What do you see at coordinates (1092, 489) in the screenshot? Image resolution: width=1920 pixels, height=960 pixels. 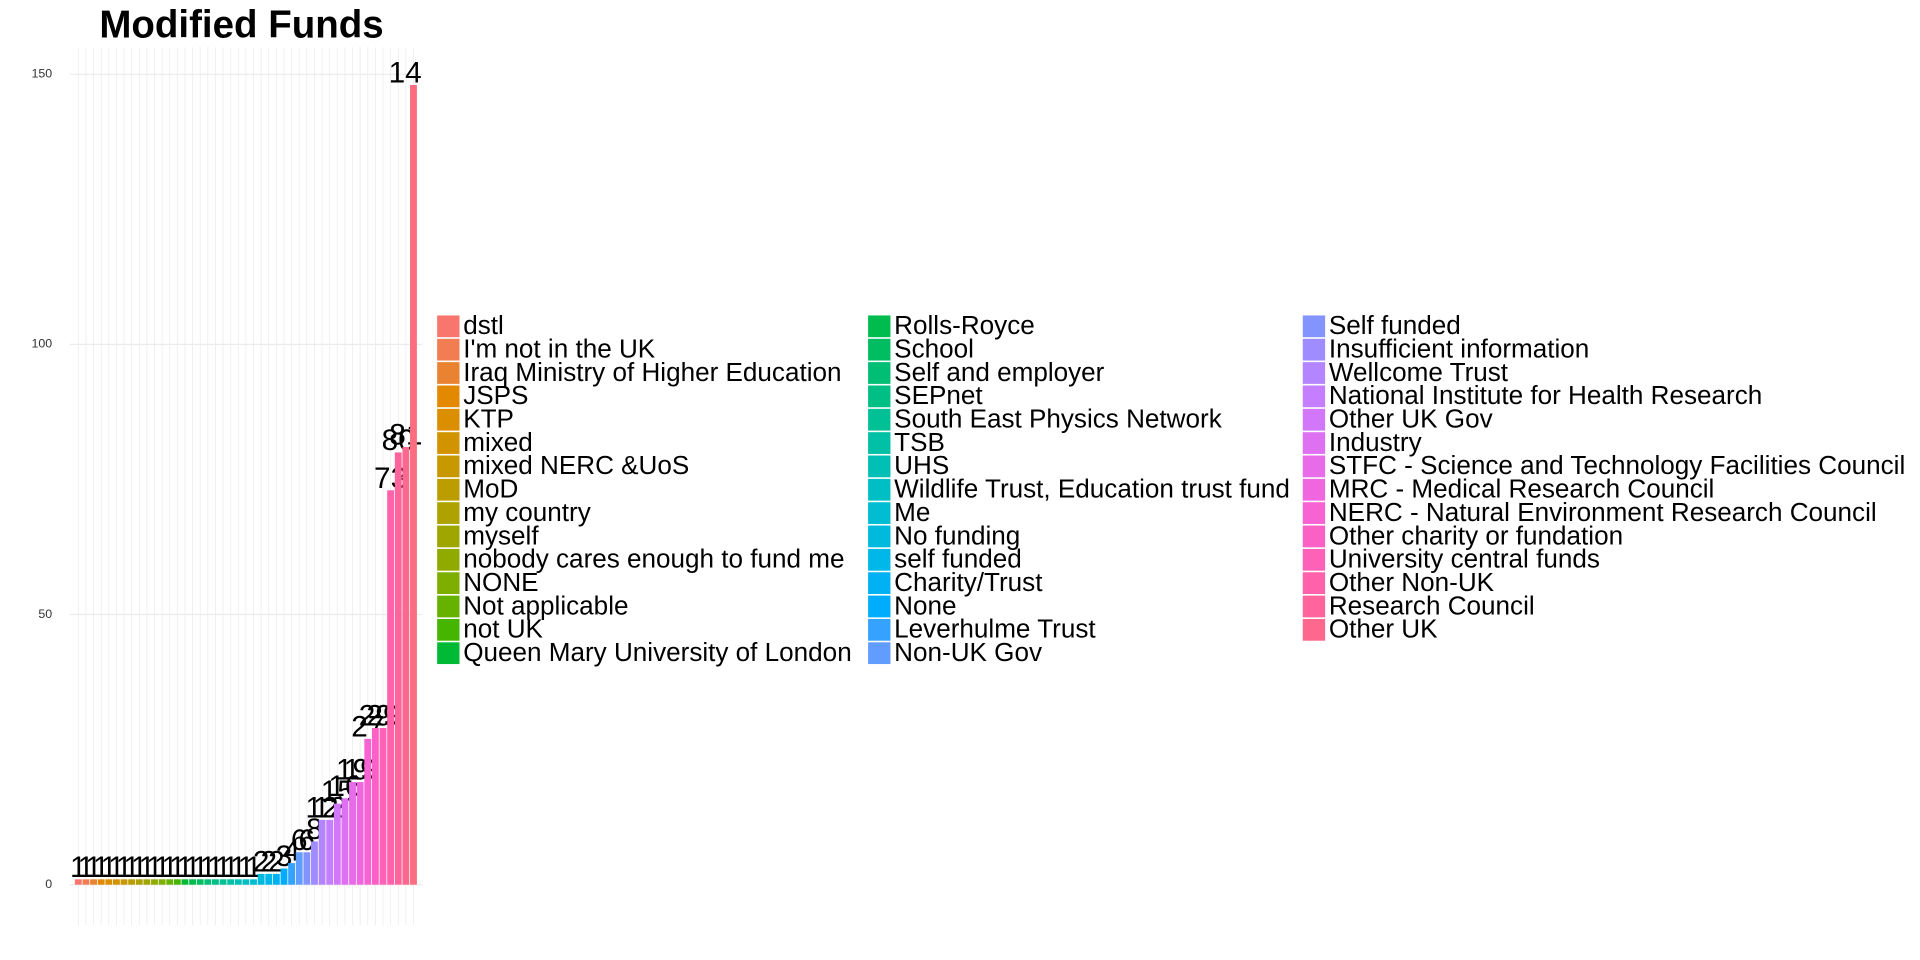 I see `legend-label: Wildlife Trust, Education trust fund` at bounding box center [1092, 489].